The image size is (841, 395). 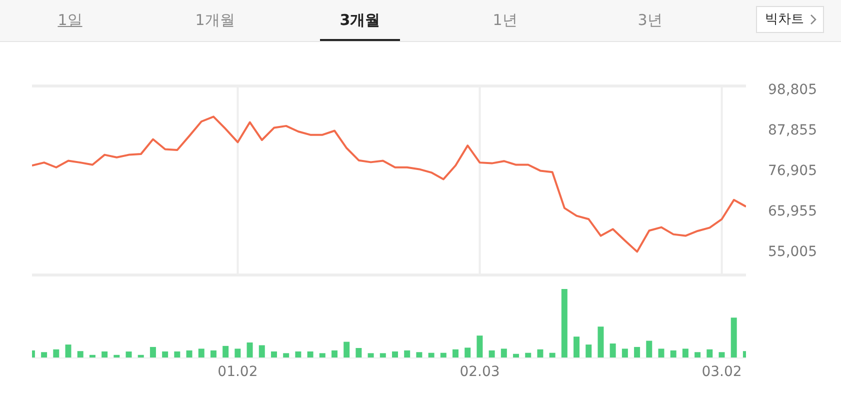 What do you see at coordinates (792, 211) in the screenshot?
I see `y-tick-label: 65,955` at bounding box center [792, 211].